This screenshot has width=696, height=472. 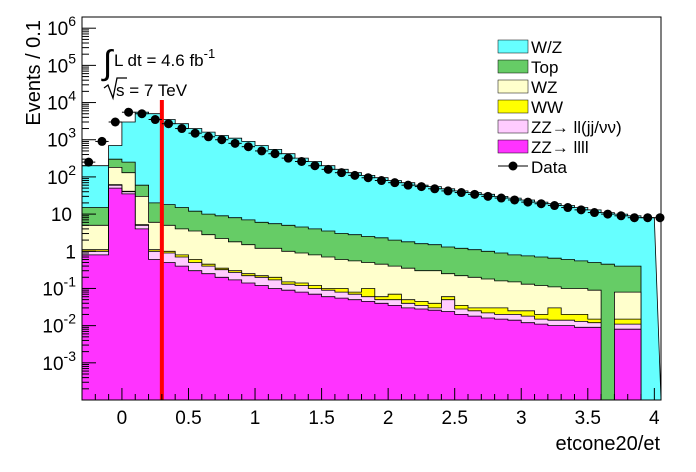 I want to click on y-tick-label: 10⁵, so click(x=61, y=63).